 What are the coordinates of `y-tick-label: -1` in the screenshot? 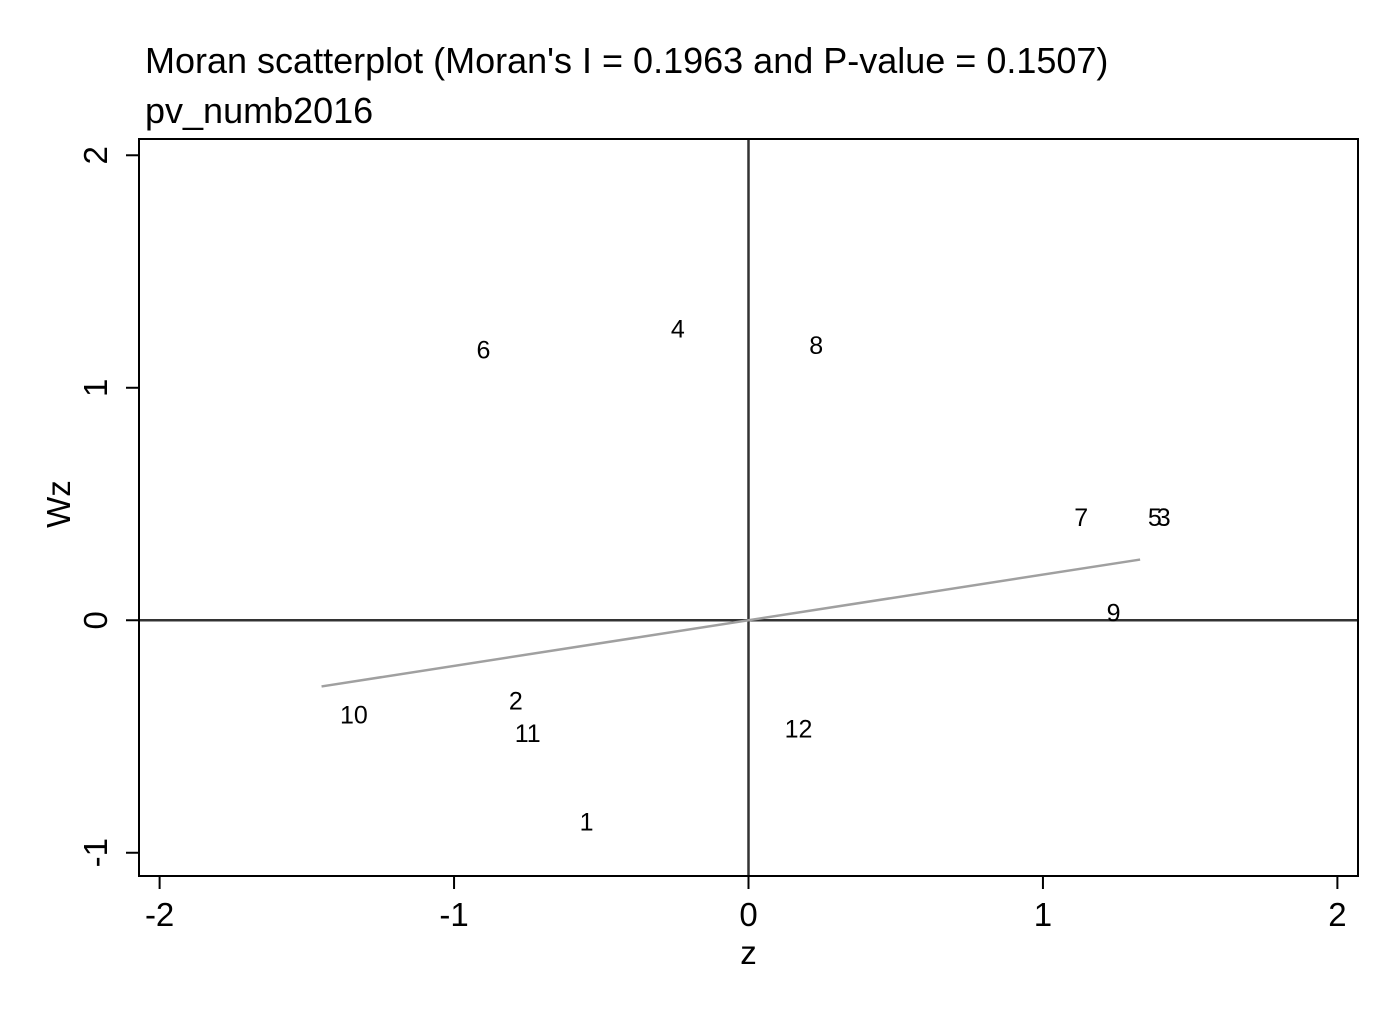 It's located at (95, 852).